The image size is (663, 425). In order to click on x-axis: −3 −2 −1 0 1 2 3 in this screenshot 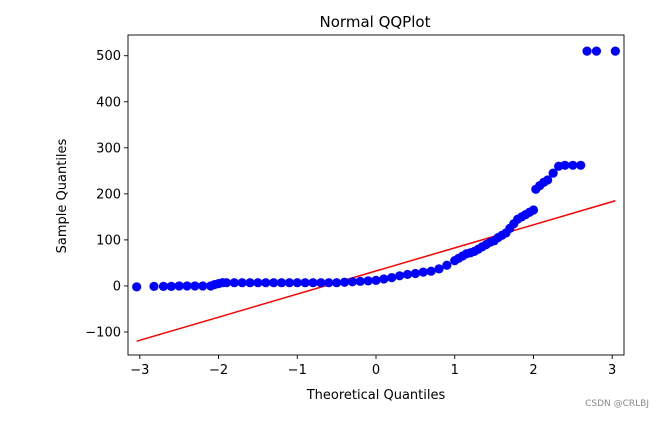, I will do `click(373, 366)`.